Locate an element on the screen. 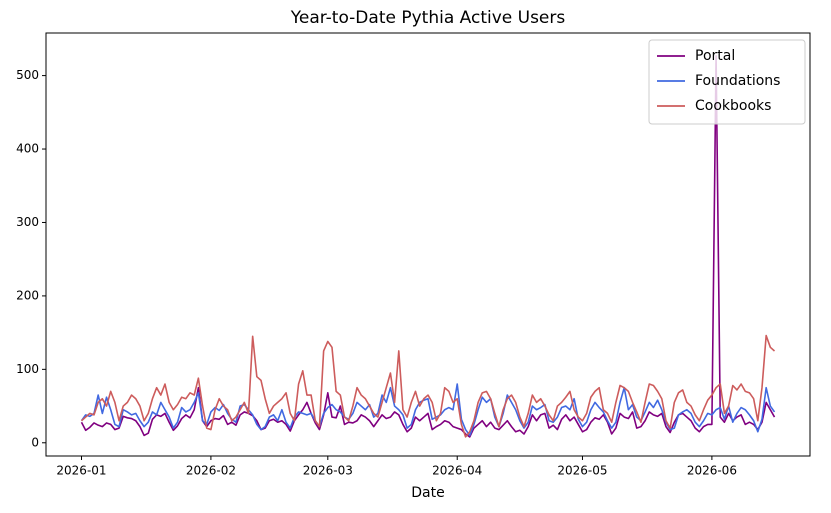 Image resolution: width=831 pixels, height=513 pixels. x-tick-label: 2026-03 is located at coordinates (328, 471).